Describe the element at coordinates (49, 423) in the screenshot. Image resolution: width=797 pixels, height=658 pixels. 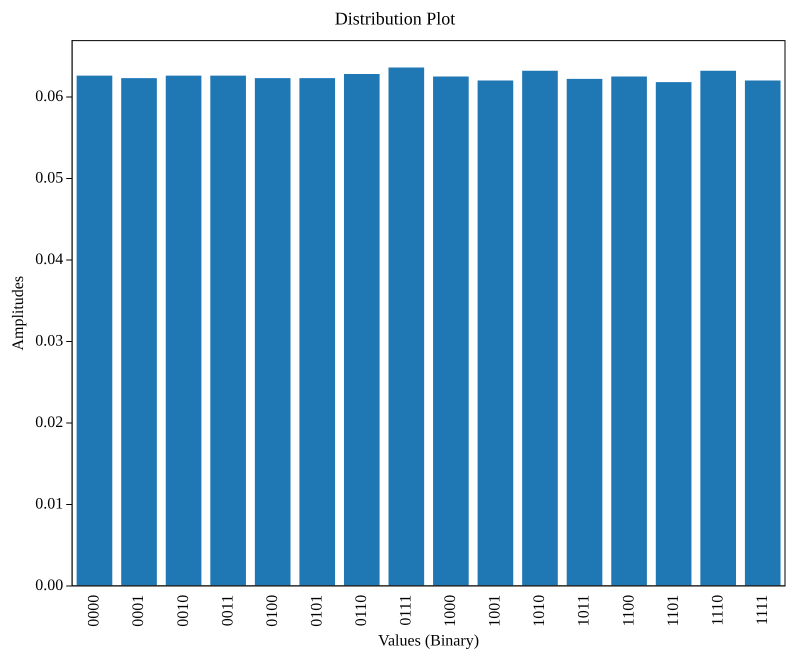
I see `y-tick-label: 0.02` at that location.